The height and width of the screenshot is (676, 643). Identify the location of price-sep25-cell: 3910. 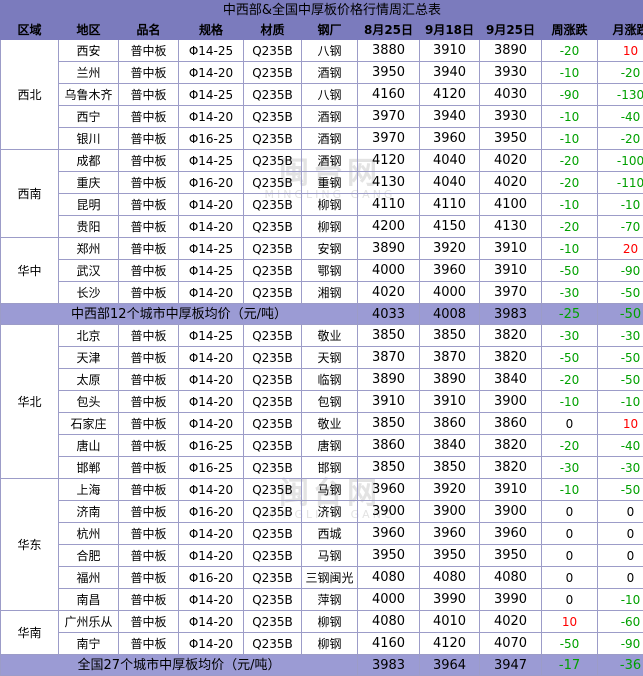
(511, 249).